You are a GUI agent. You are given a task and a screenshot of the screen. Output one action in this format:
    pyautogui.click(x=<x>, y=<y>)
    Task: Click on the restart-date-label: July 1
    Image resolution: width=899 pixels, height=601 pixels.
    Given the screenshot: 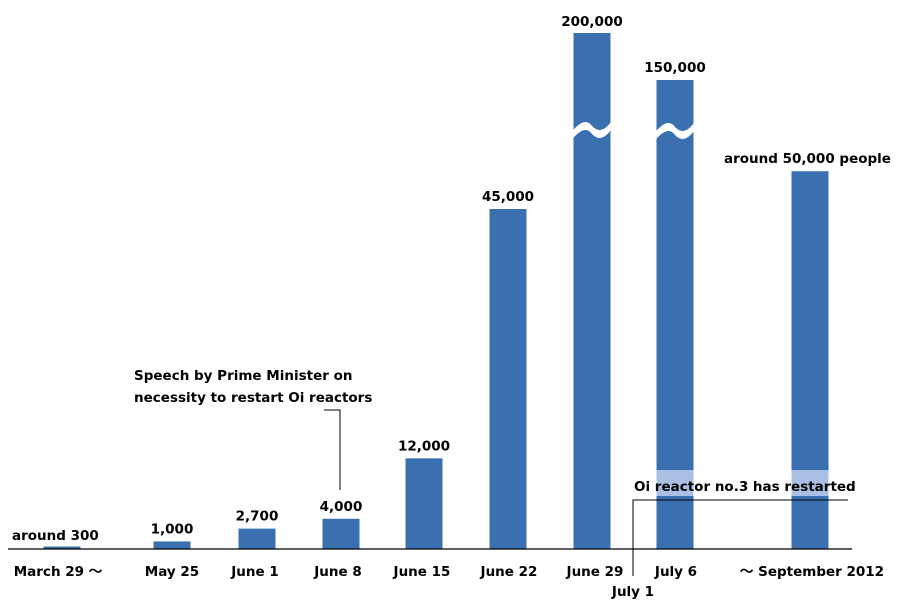 What is the action you would take?
    pyautogui.click(x=632, y=592)
    